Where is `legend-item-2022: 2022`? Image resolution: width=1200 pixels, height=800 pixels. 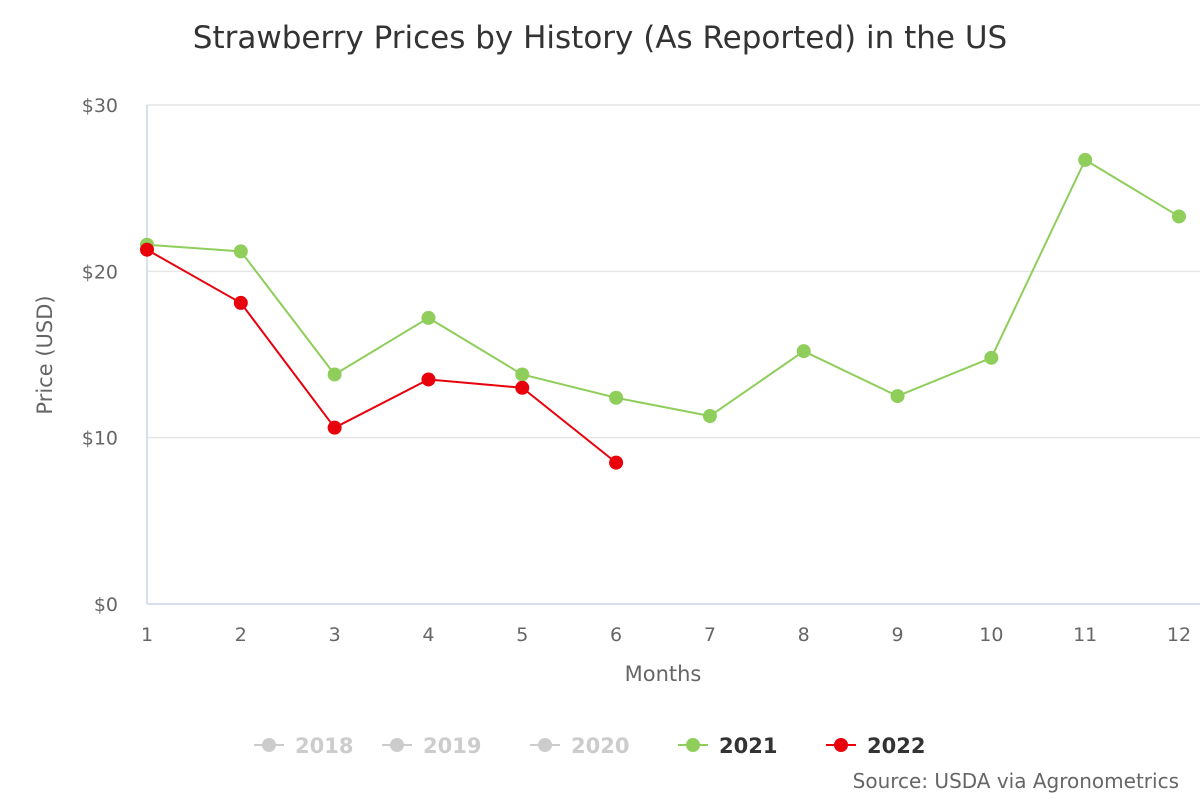 legend-item-2022: 2022 is located at coordinates (875, 746).